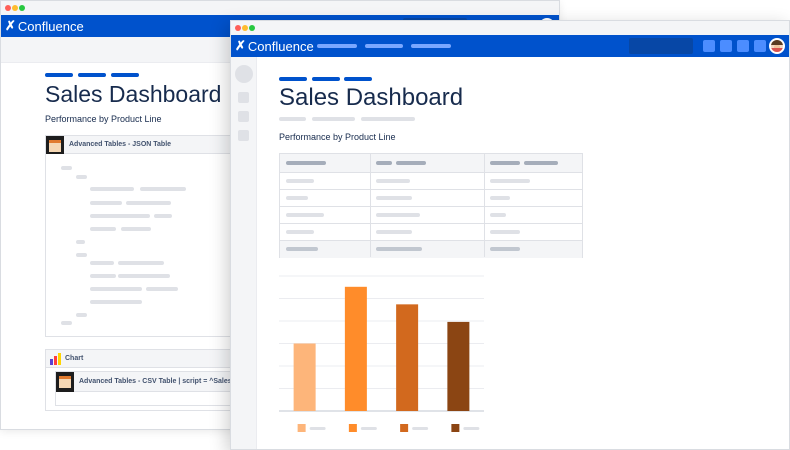 The image size is (790, 450). Describe the element at coordinates (337, 46) in the screenshot. I see `nav-item-spaces` at that location.